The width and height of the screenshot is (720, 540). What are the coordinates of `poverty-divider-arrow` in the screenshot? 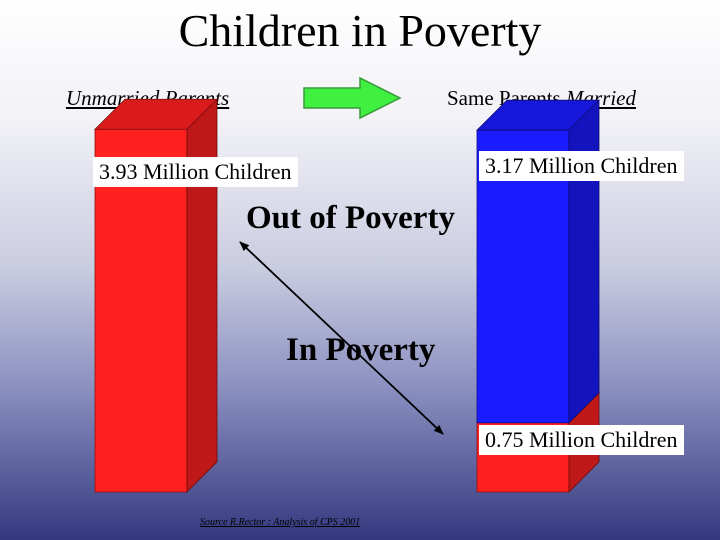 It's located at (341, 338).